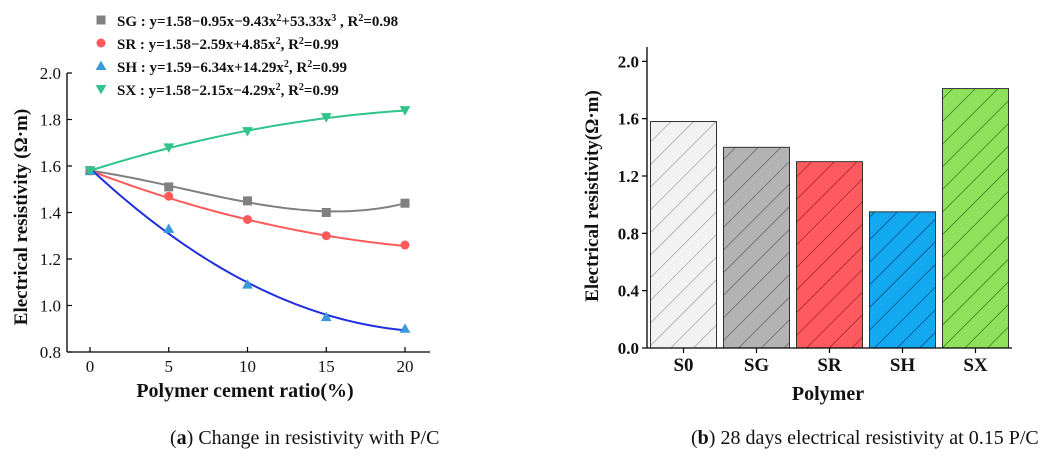 The height and width of the screenshot is (458, 1057). Describe the element at coordinates (247, 366) in the screenshot. I see `line-chart-x-tick-label: 10` at that location.